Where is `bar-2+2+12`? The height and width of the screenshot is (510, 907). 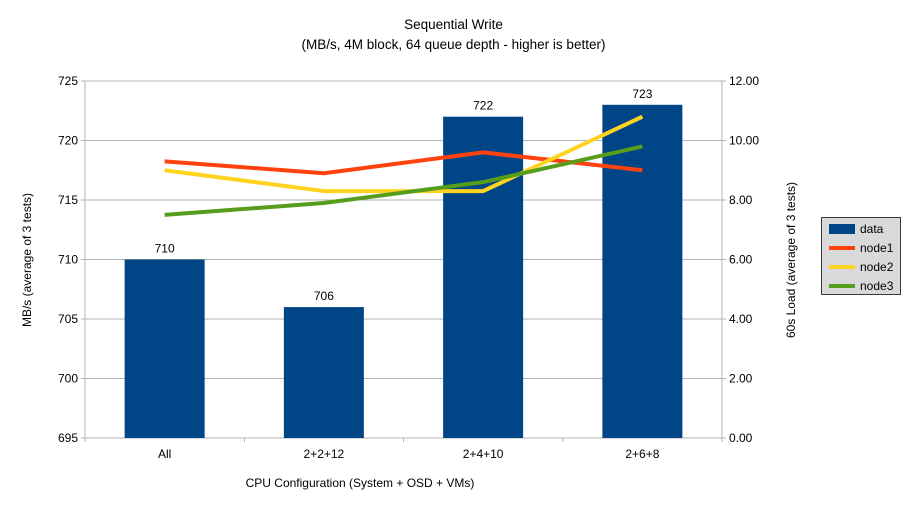 bar-2+2+12 is located at coordinates (323, 372).